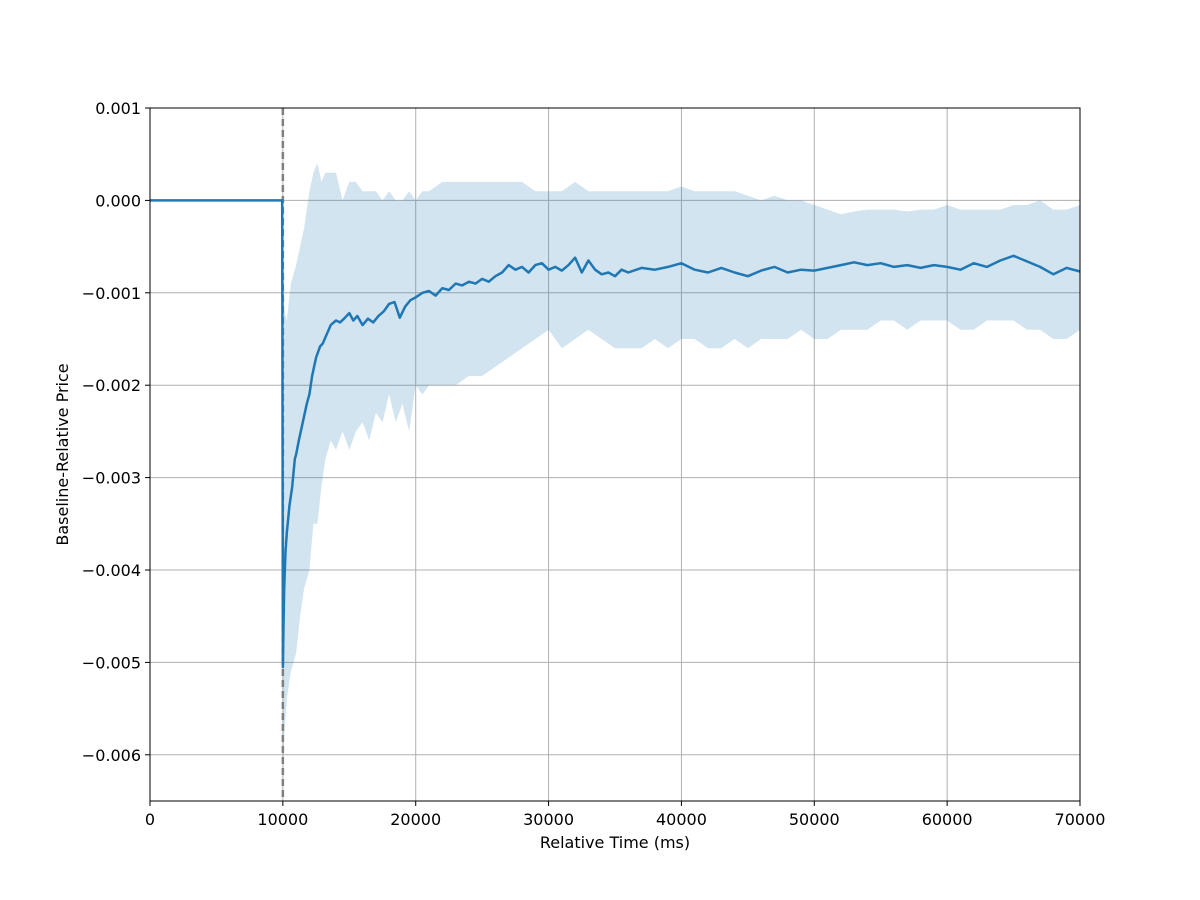  What do you see at coordinates (415, 819) in the screenshot?
I see `x-tick-label: 20000` at bounding box center [415, 819].